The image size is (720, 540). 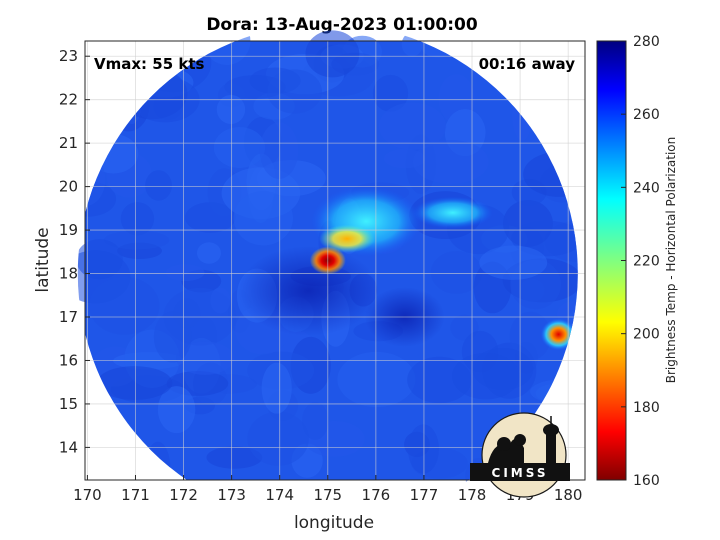 I want to click on x-tick-label: 172, so click(x=183, y=495).